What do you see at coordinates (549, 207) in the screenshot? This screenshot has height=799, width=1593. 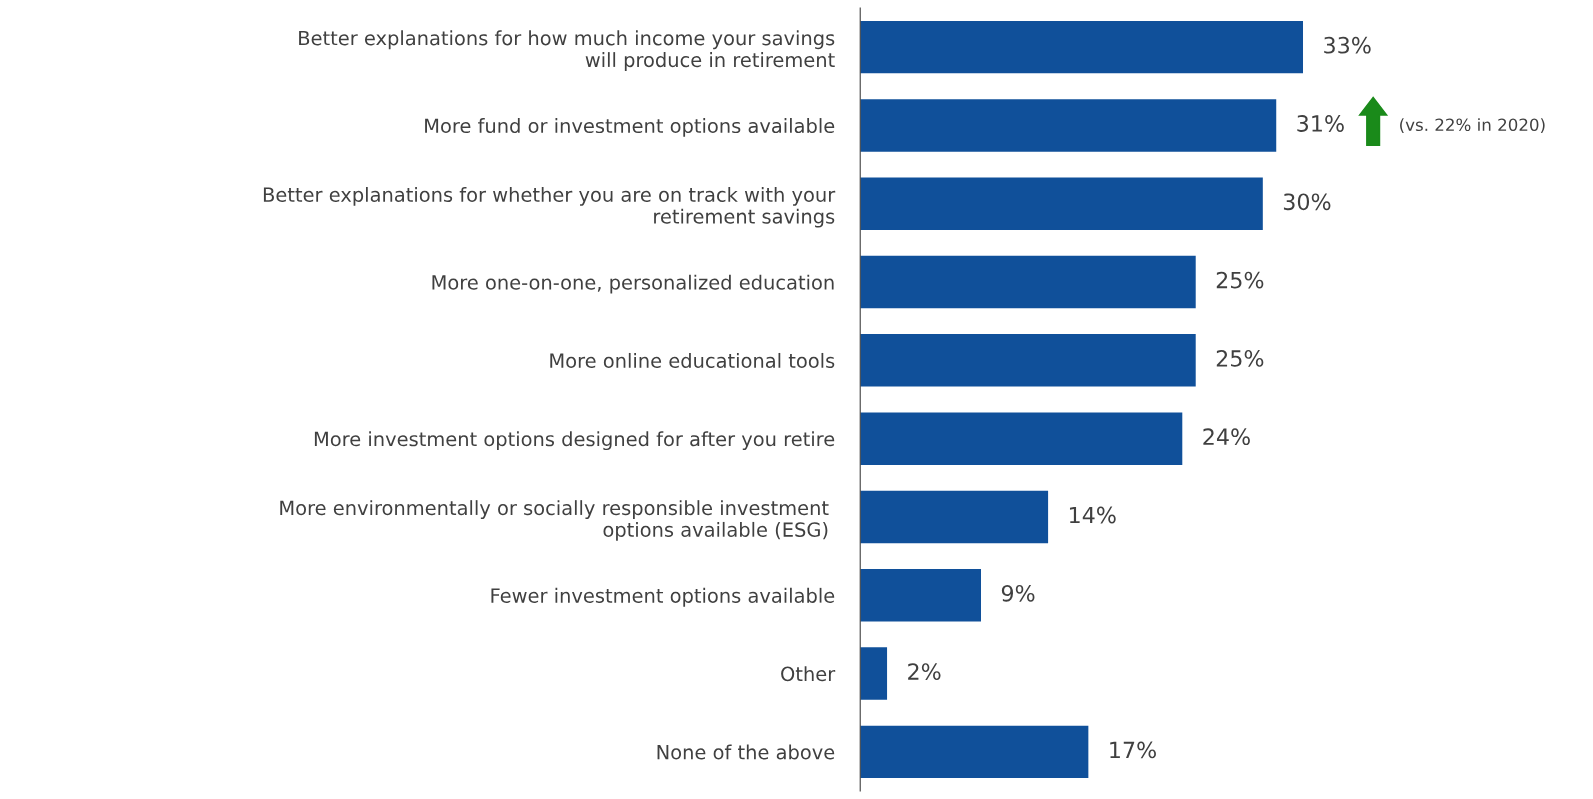 I see `y-tick-label: Better explanations for whether you are on track with your retirement savings` at bounding box center [549, 207].